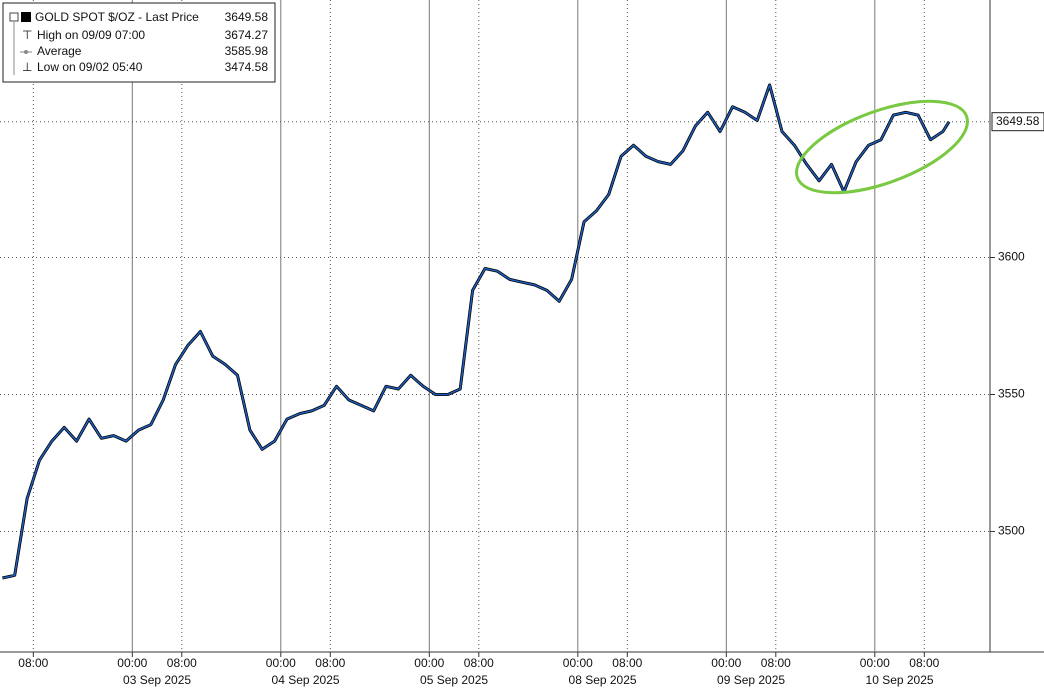 The height and width of the screenshot is (689, 1044). I want to click on legend-value: 3585.98, so click(247, 51).